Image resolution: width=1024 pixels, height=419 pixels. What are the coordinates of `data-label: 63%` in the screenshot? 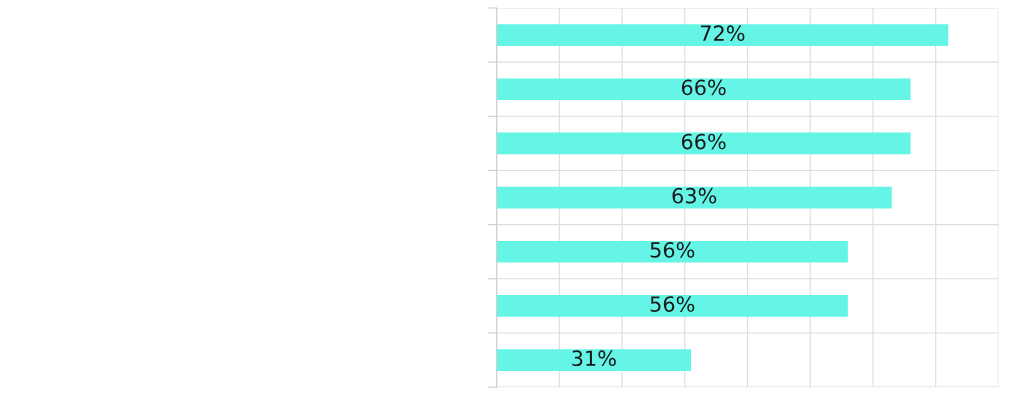 It's located at (694, 195).